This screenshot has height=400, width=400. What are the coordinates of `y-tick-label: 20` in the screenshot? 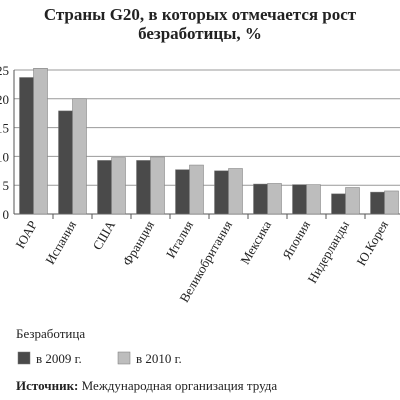 It's located at (4, 99).